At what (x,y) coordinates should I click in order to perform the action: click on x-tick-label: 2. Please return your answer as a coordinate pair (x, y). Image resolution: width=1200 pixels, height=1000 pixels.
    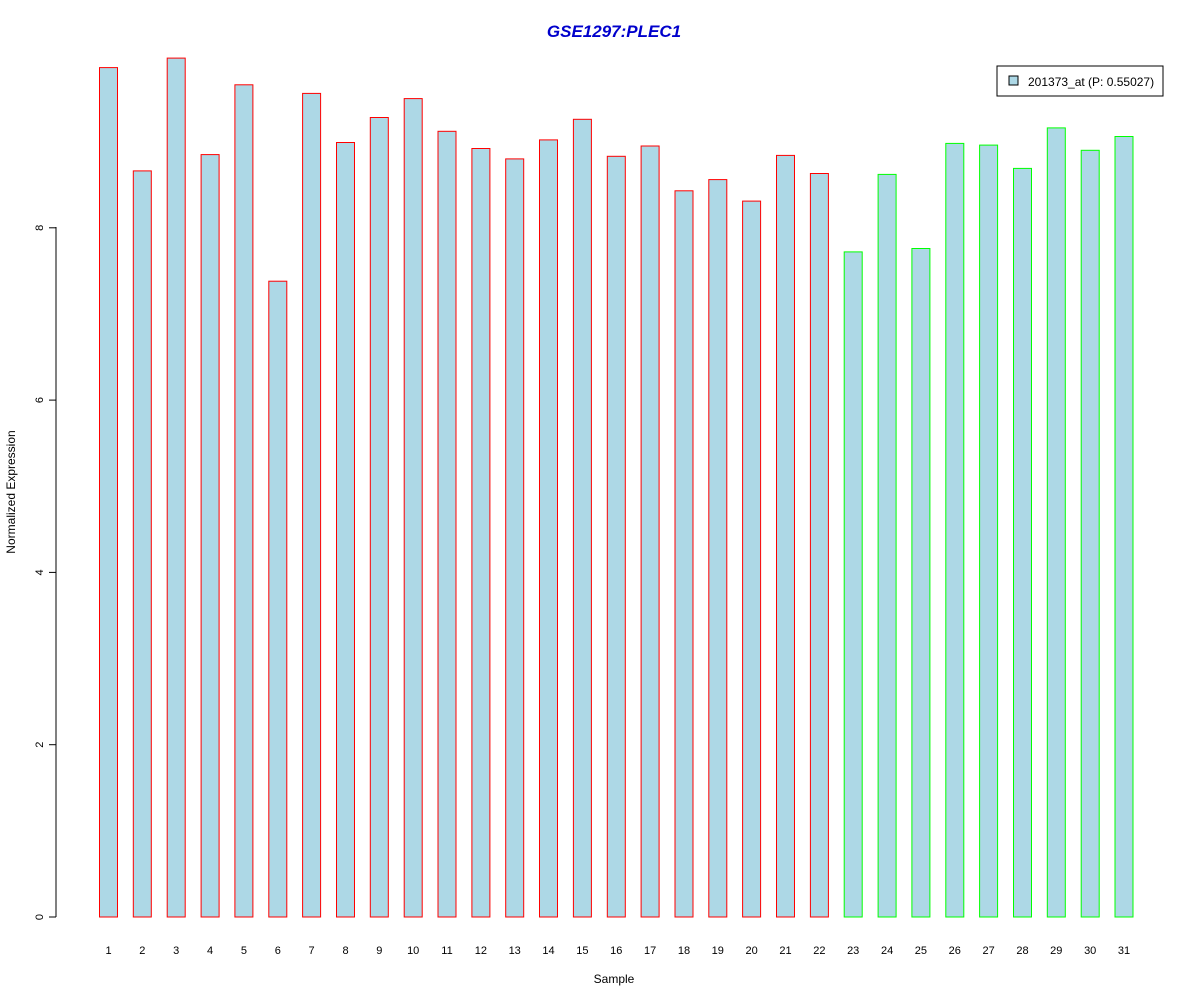
    Looking at the image, I should click on (142, 951).